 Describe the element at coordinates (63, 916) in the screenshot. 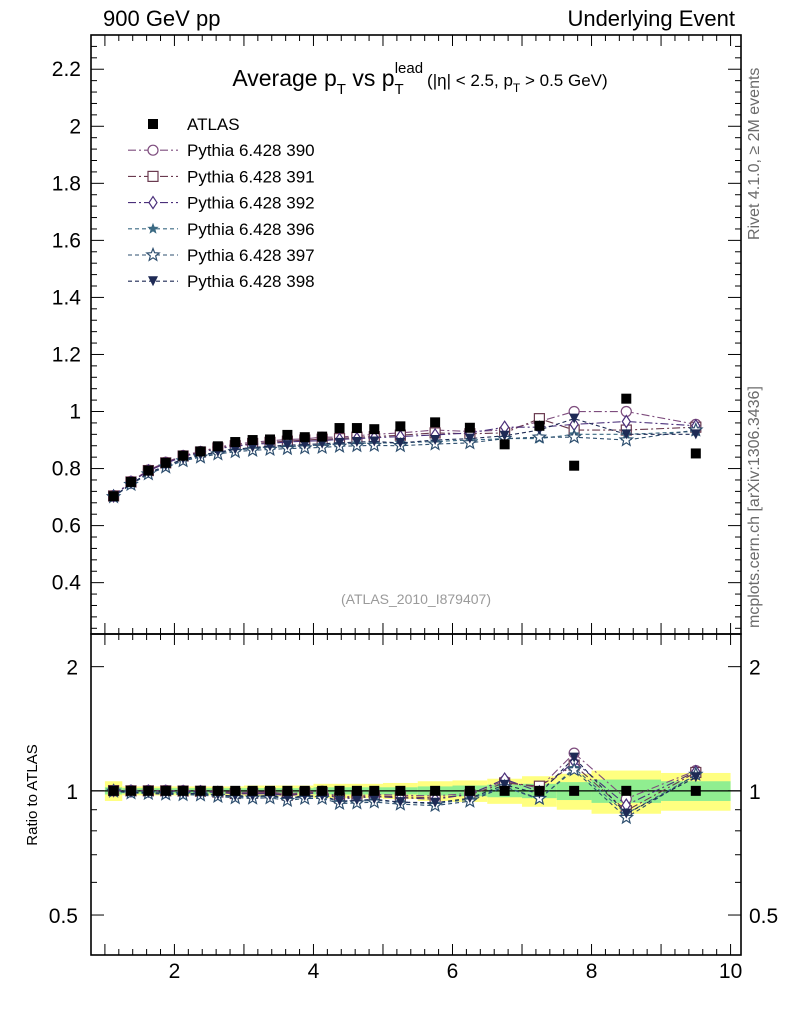

I see `ratio-y-tick-label-left-0: 0.5` at that location.